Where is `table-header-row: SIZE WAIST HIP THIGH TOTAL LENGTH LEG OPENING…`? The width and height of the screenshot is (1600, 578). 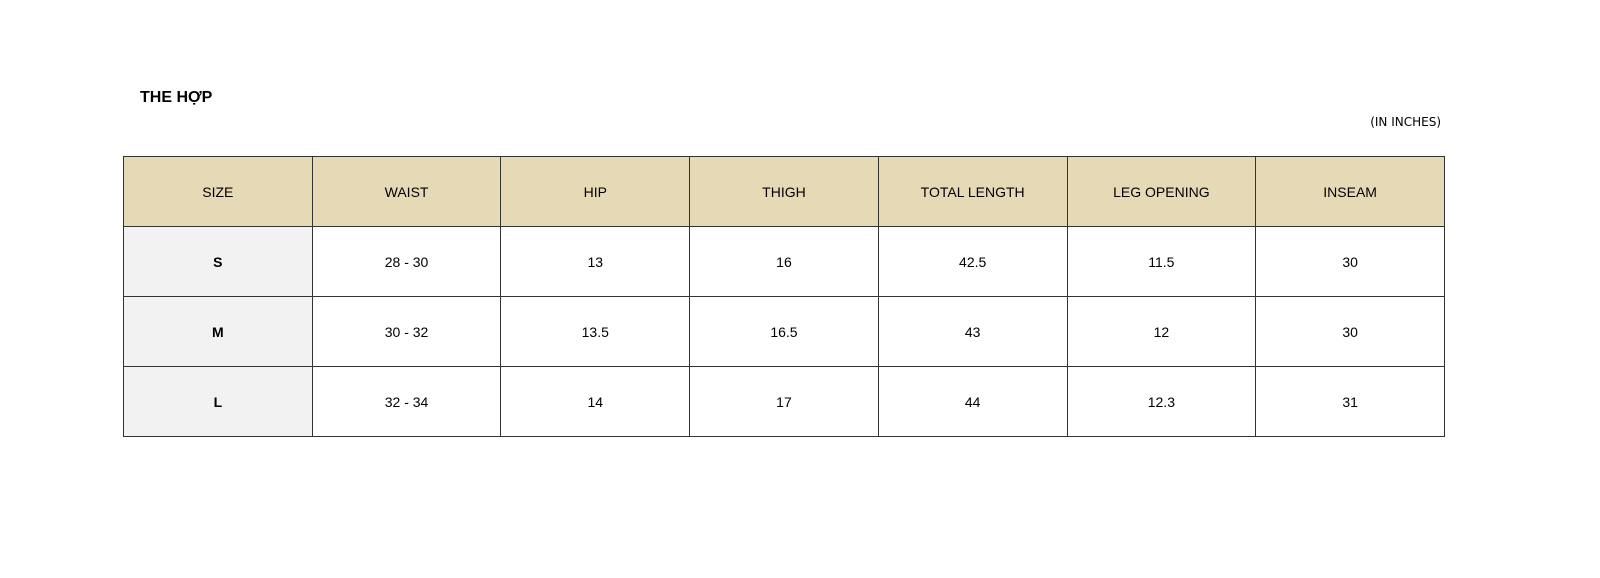
table-header-row: SIZE WAIST HIP THIGH TOTAL LENGTH LEG OPENING… is located at coordinates (784, 191).